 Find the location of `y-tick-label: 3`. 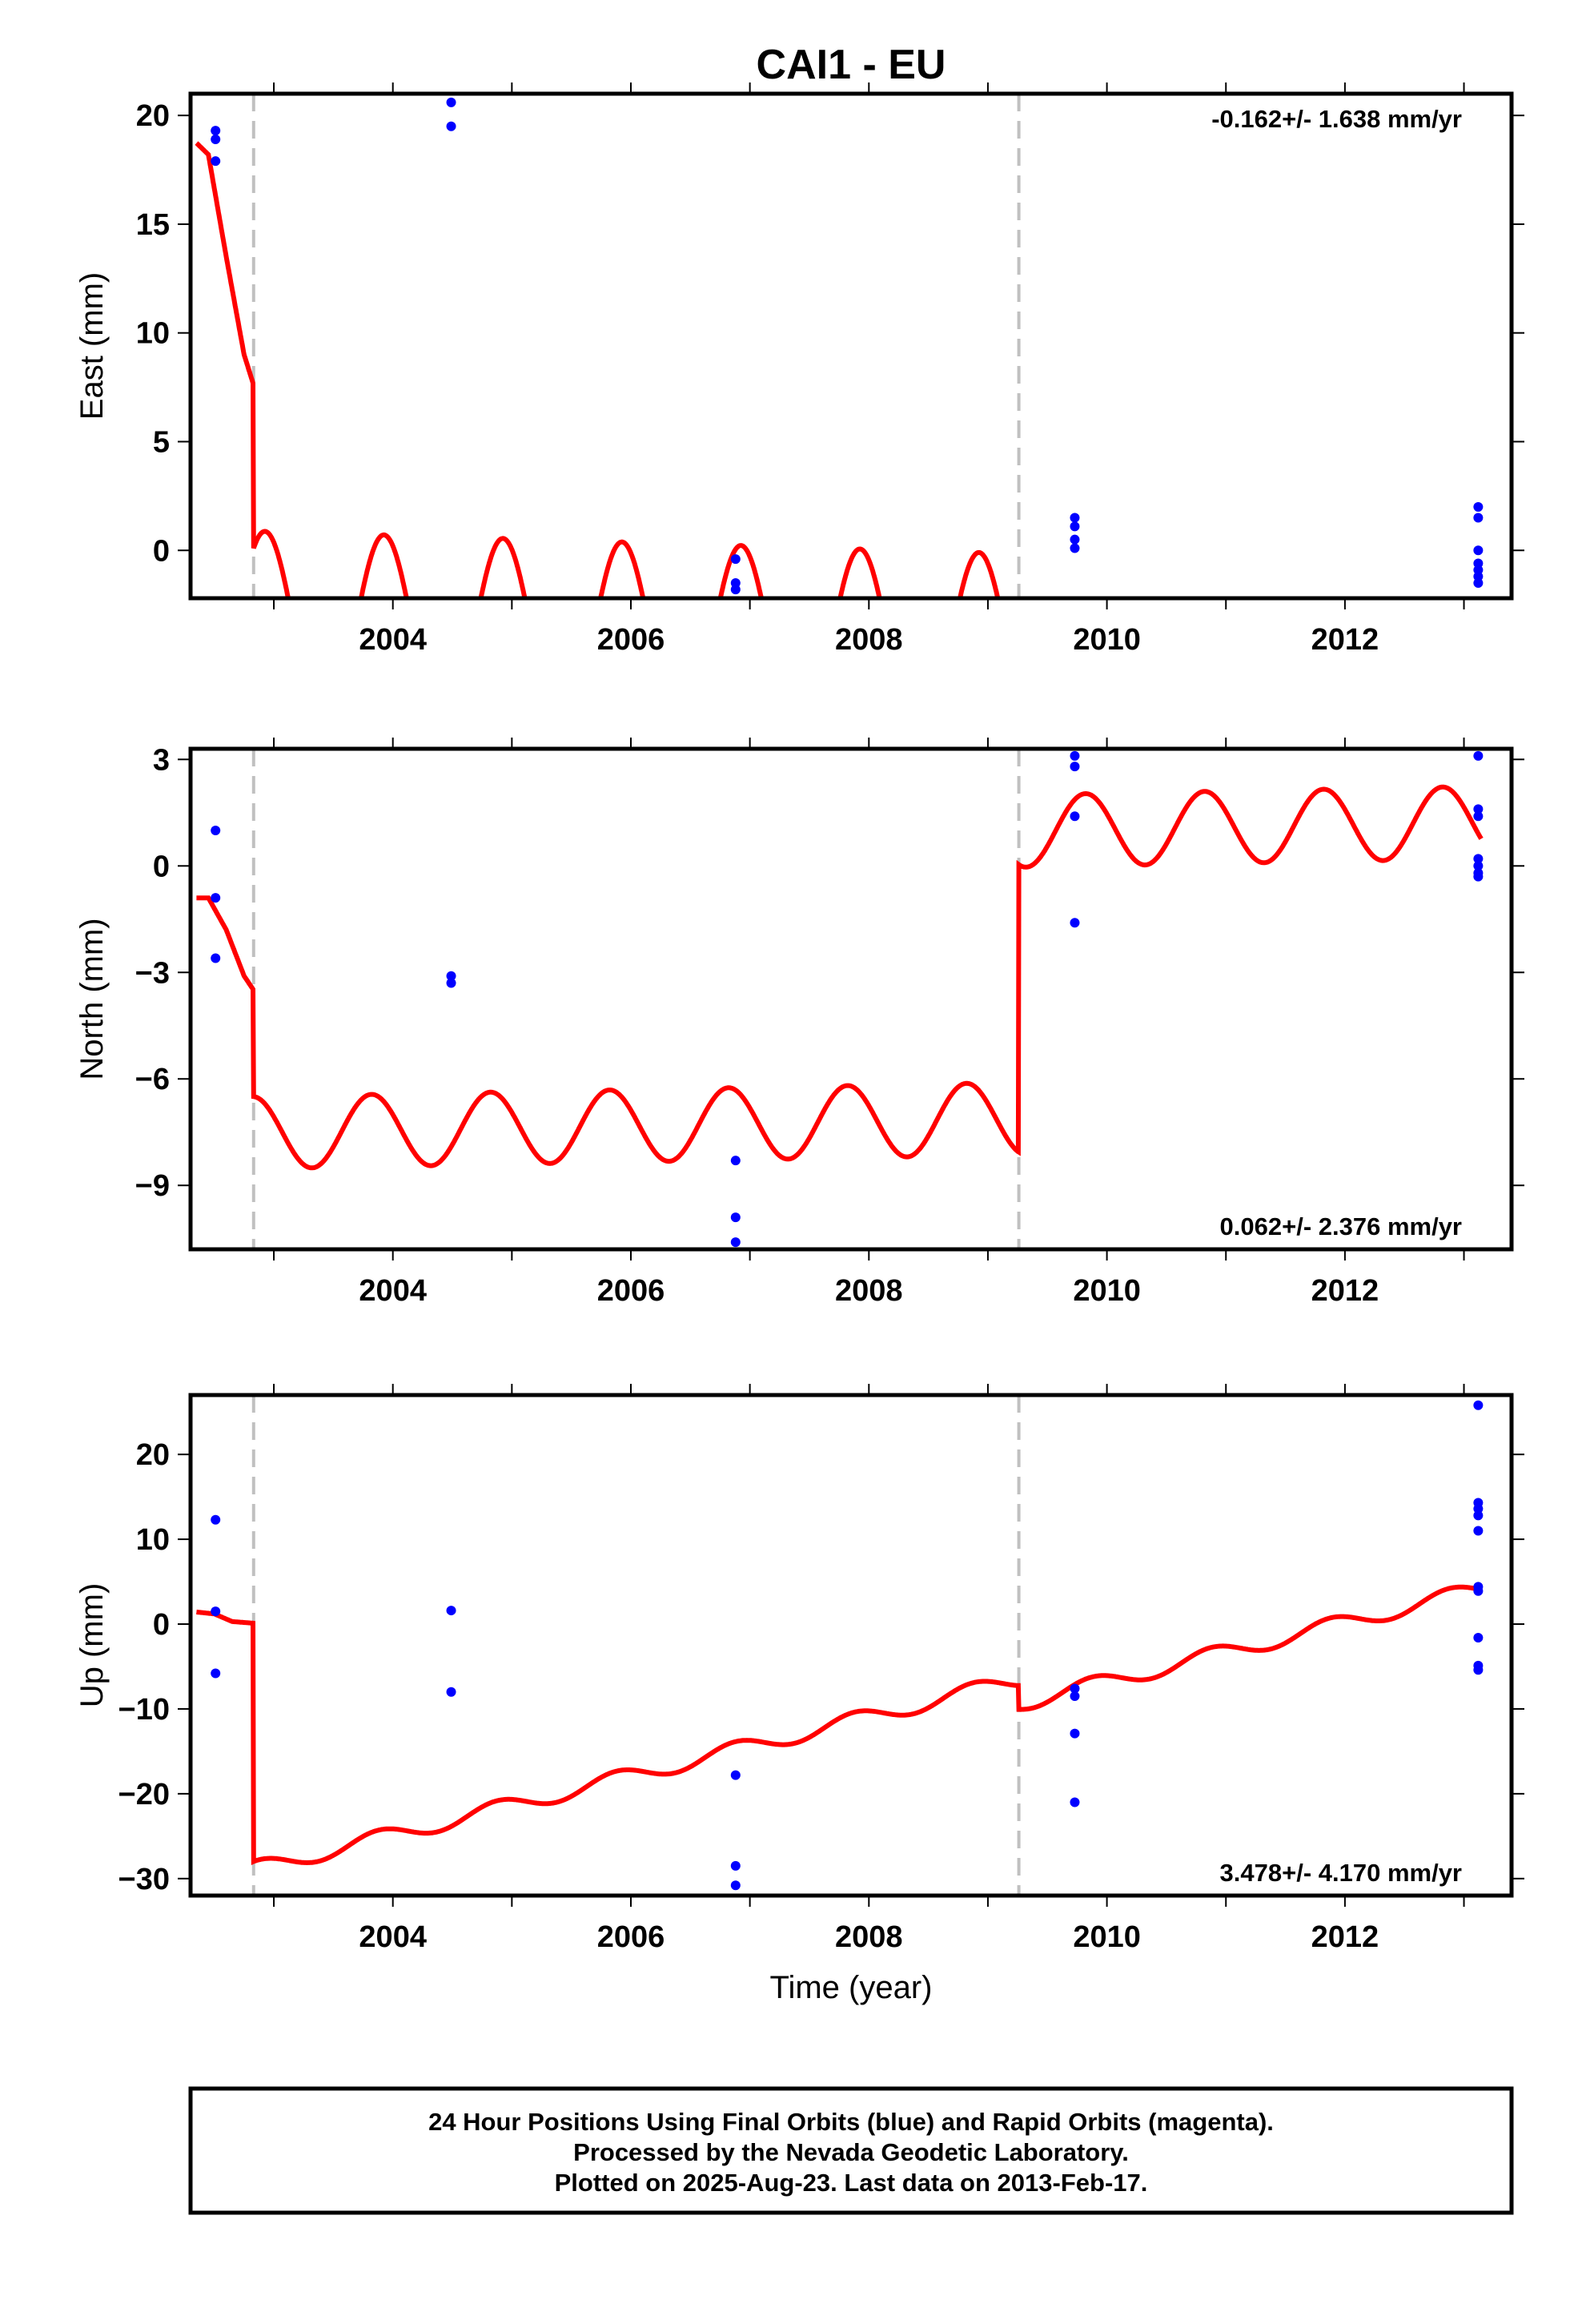

y-tick-label: 3 is located at coordinates (161, 760).